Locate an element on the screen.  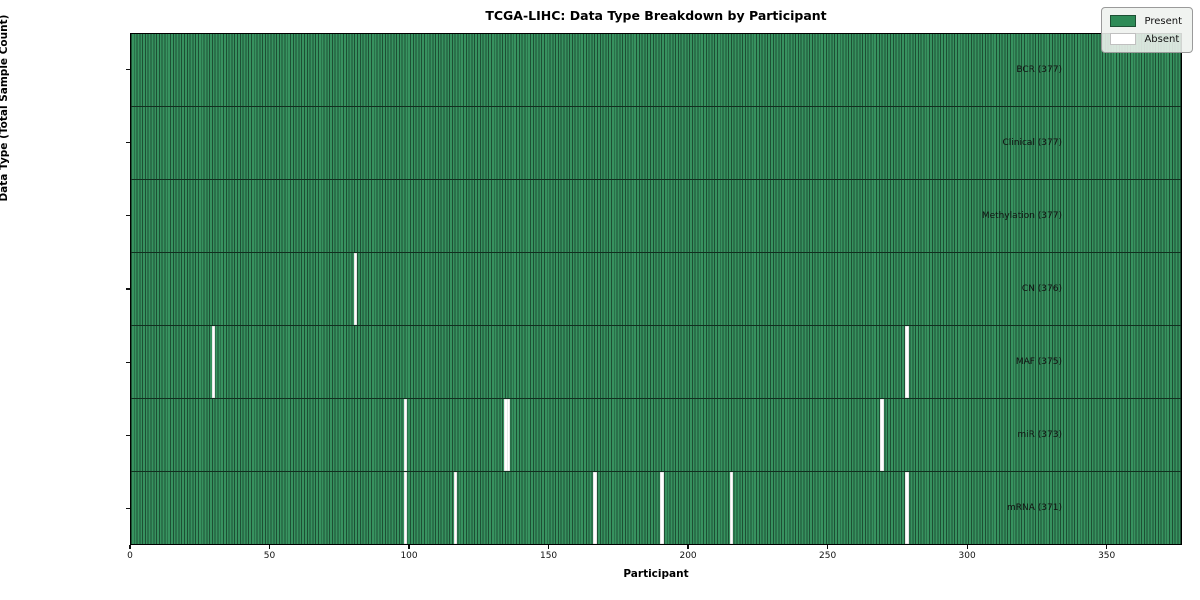
absent-swatch-icon is located at coordinates (1123, 39).